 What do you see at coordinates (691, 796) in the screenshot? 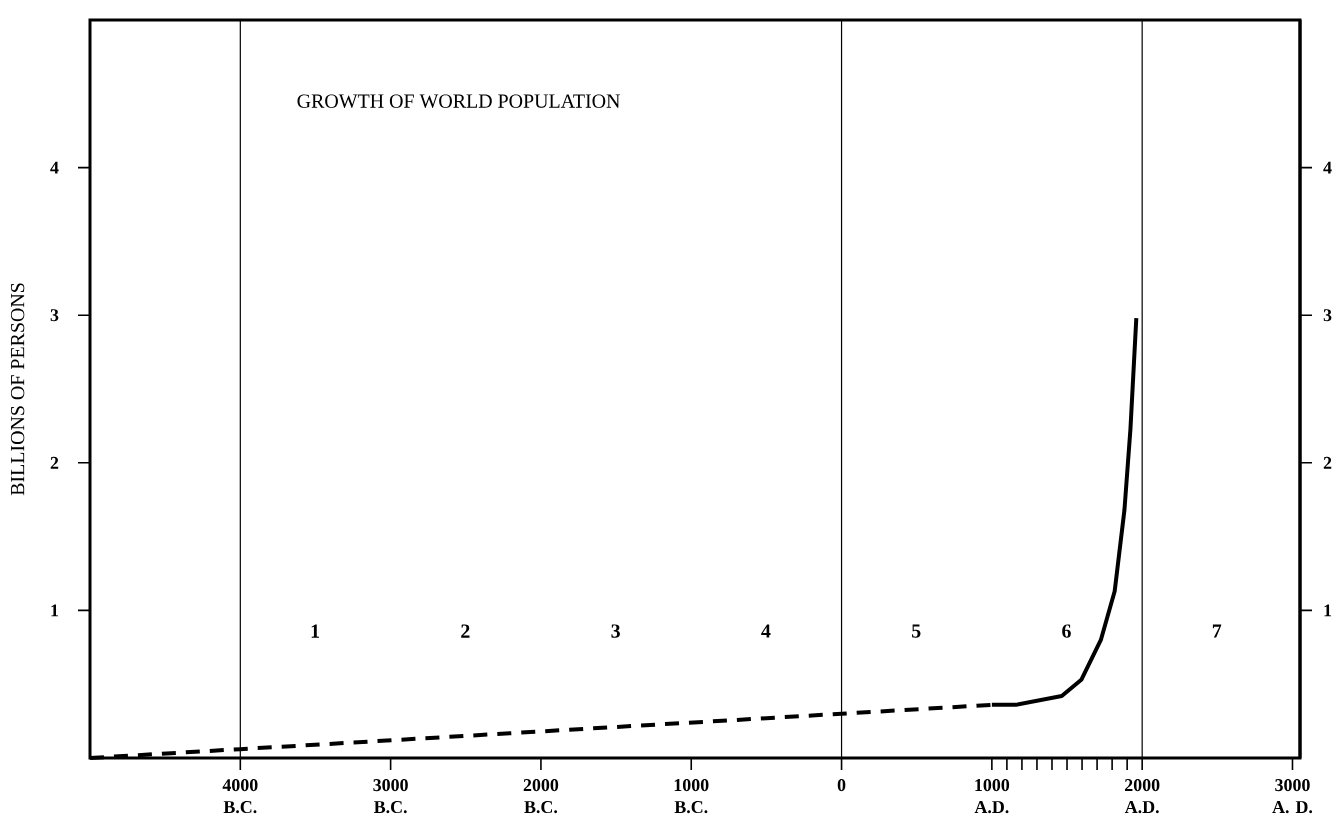
I see `x-tick-label: 1000 B.C.` at bounding box center [691, 796].